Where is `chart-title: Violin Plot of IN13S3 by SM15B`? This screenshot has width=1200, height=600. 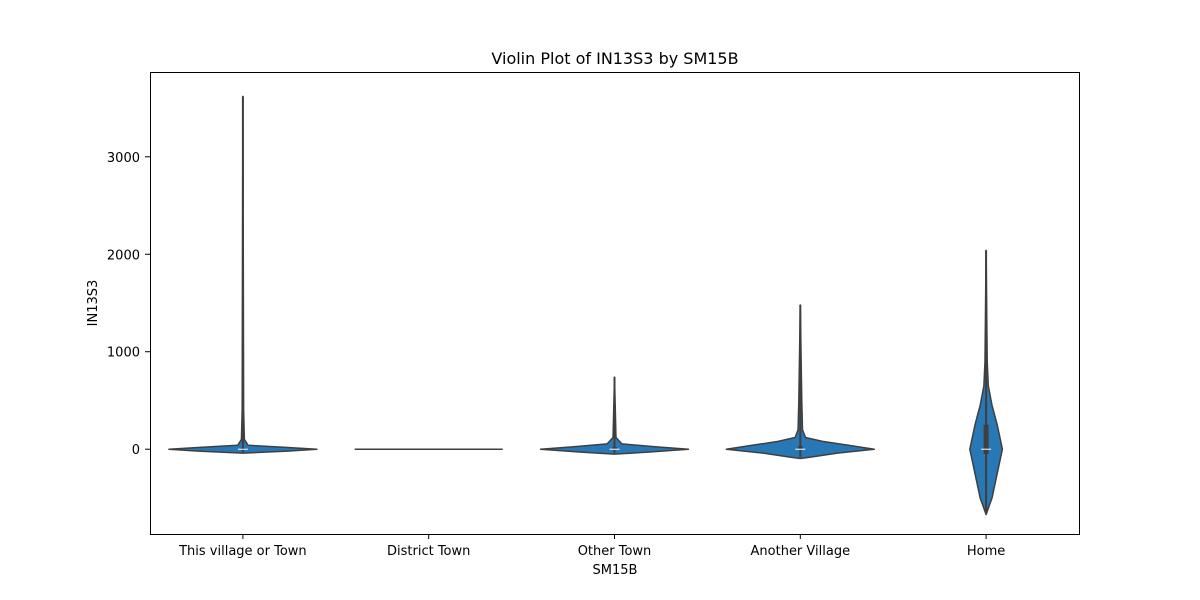 chart-title: Violin Plot of IN13S3 by SM15B is located at coordinates (614, 58).